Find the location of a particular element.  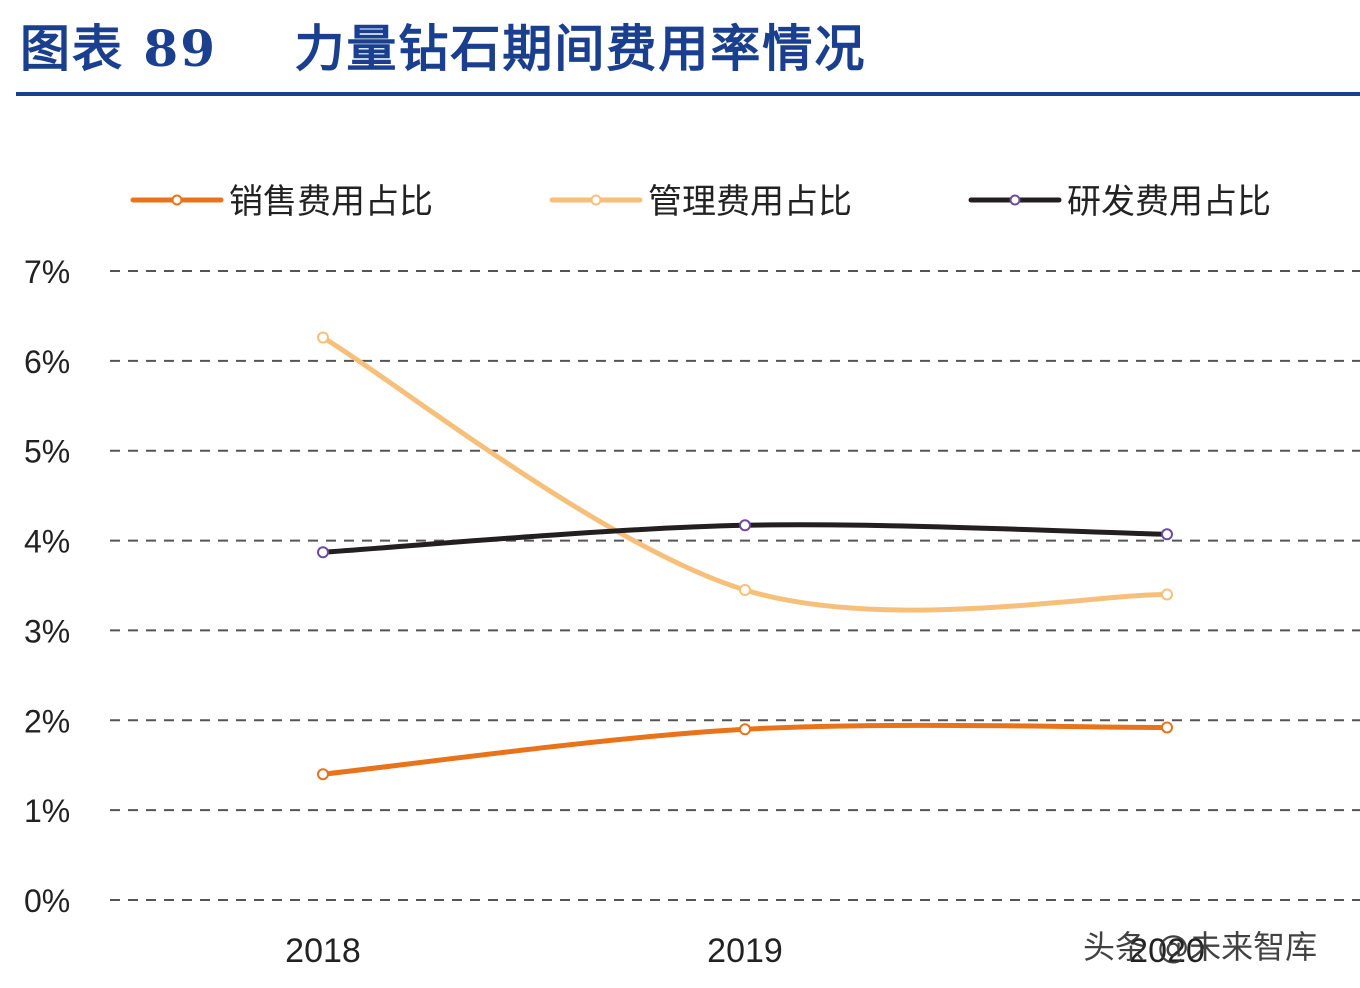

x-tick-label: 2018 is located at coordinates (323, 951).